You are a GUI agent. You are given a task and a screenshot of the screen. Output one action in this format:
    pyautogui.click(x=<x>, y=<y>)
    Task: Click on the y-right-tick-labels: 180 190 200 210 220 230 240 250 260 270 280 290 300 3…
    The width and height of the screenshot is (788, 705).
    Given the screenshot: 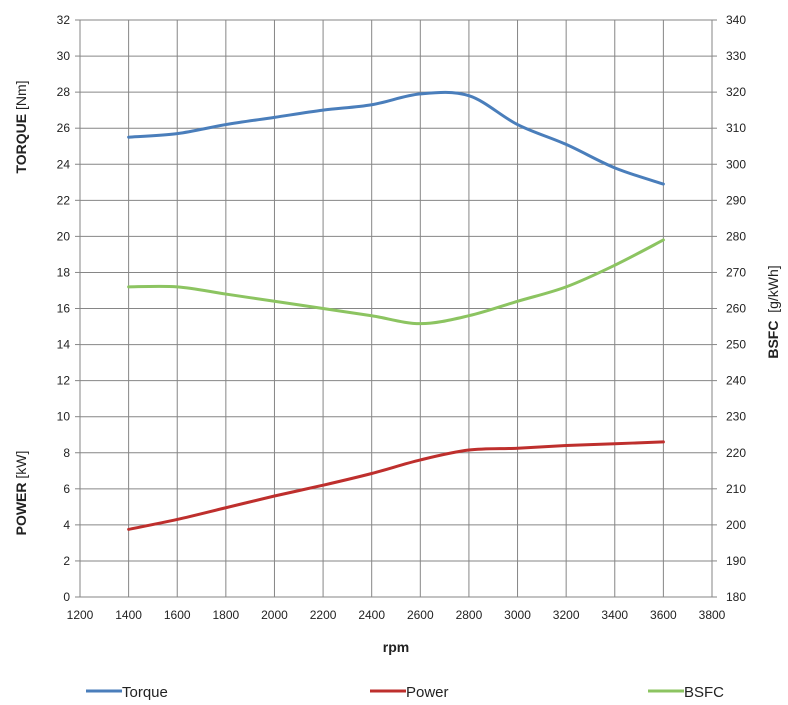 What is the action you would take?
    pyautogui.click(x=729, y=308)
    